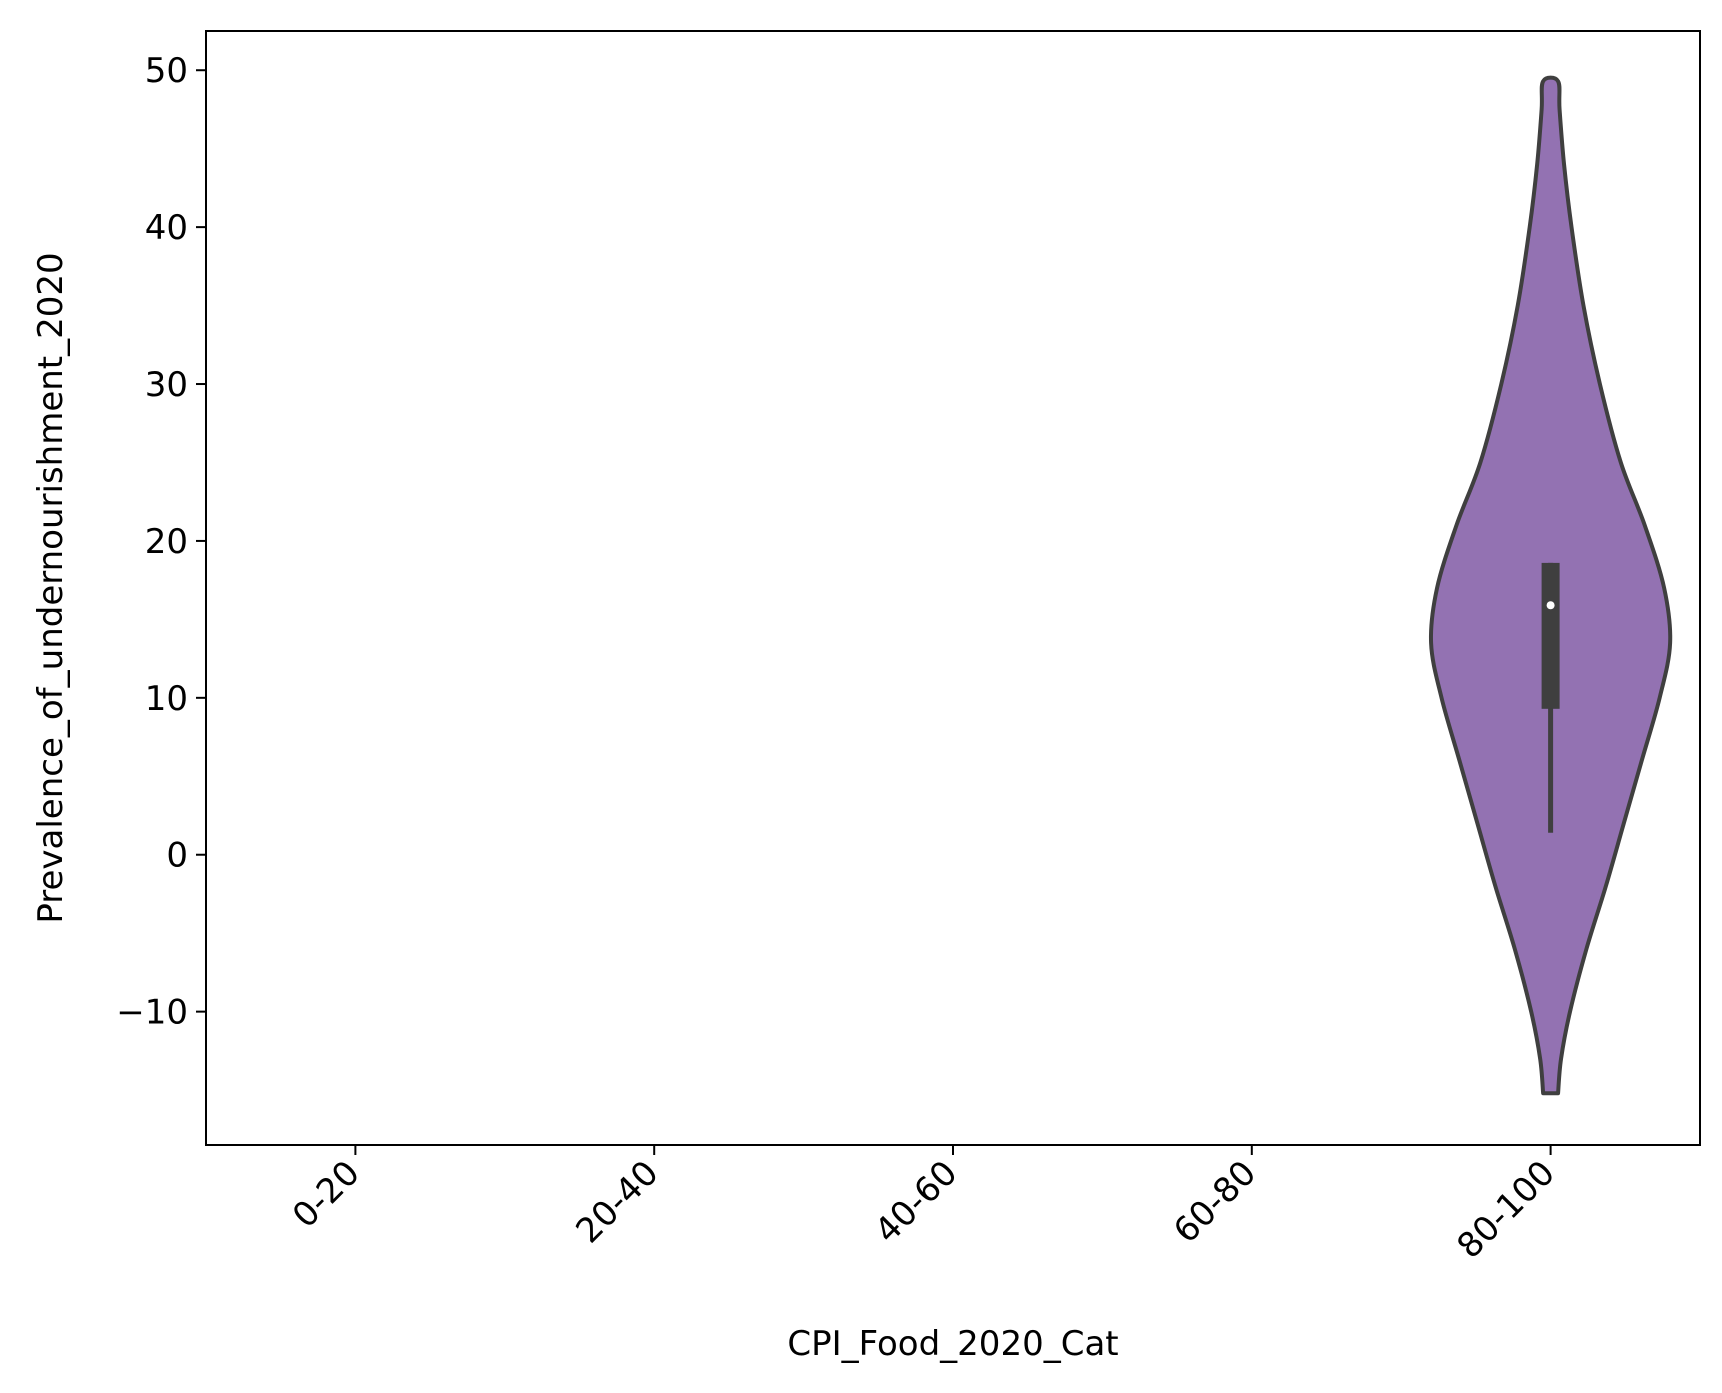 The width and height of the screenshot is (1722, 1393). I want to click on y-tick-label: 30, so click(166, 385).